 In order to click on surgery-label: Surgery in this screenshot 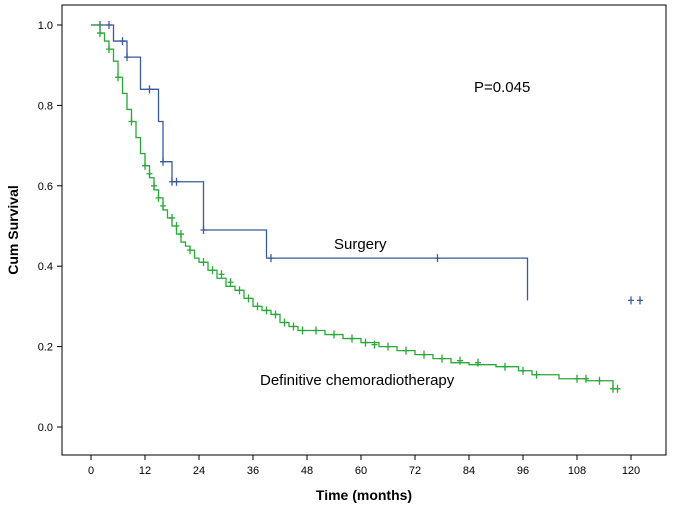, I will do `click(360, 244)`.